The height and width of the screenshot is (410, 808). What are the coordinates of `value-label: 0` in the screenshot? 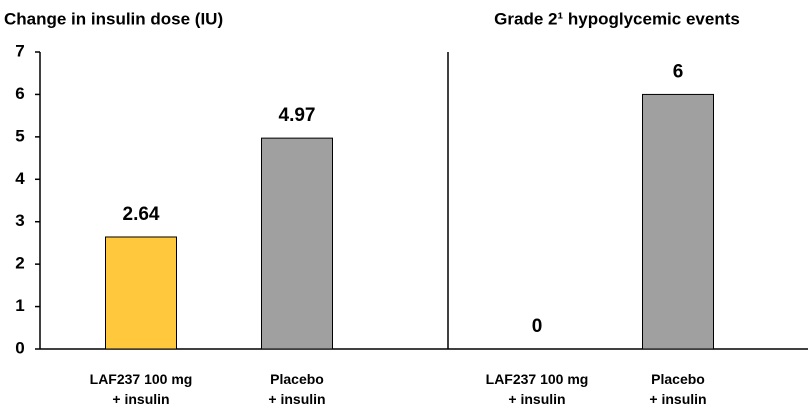 It's located at (537, 326).